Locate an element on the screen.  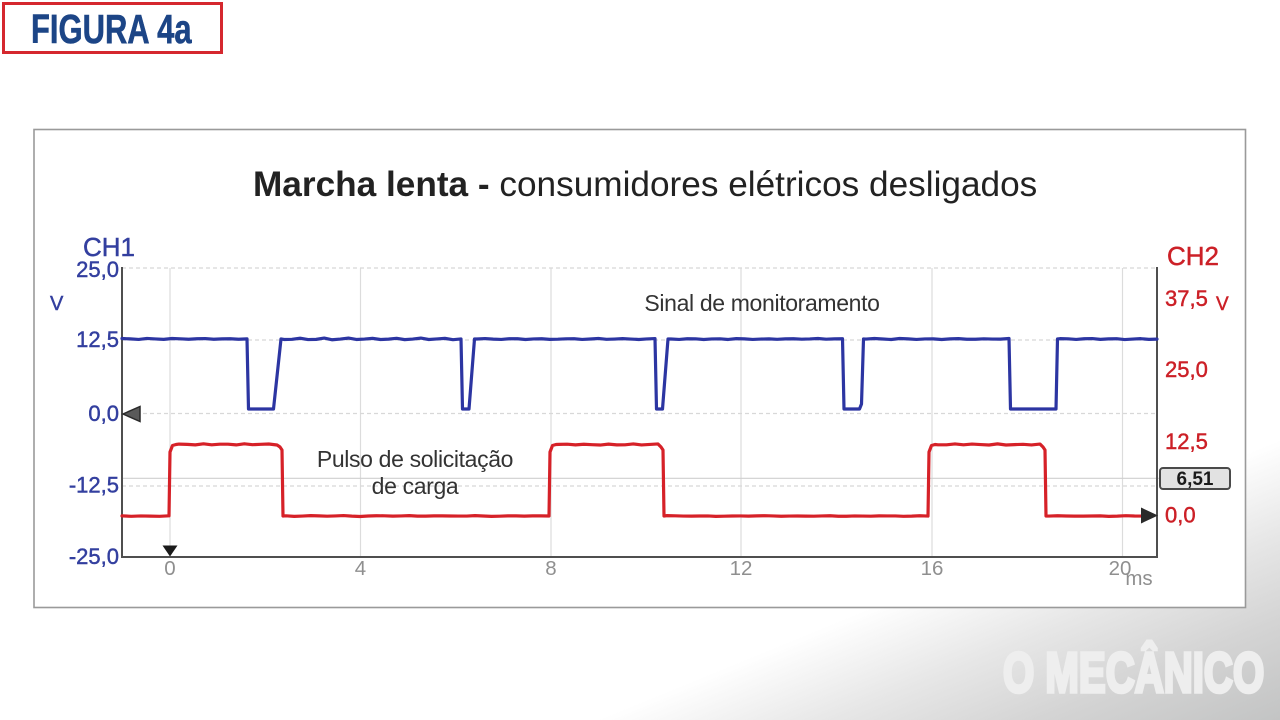
svg-text: -25,0 is located at coordinates (94, 556).